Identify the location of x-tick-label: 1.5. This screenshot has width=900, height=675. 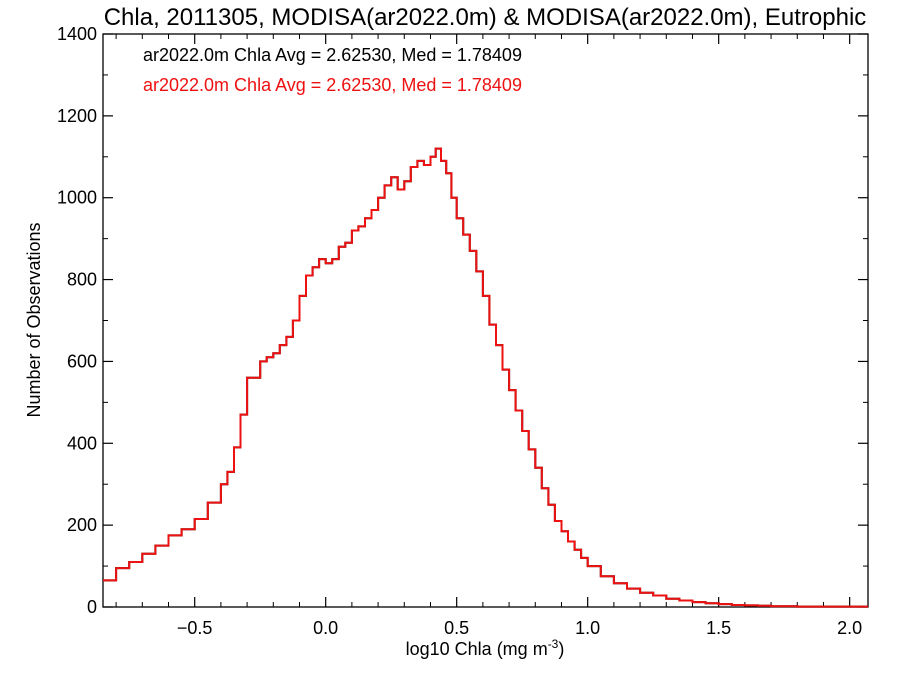
(718, 628).